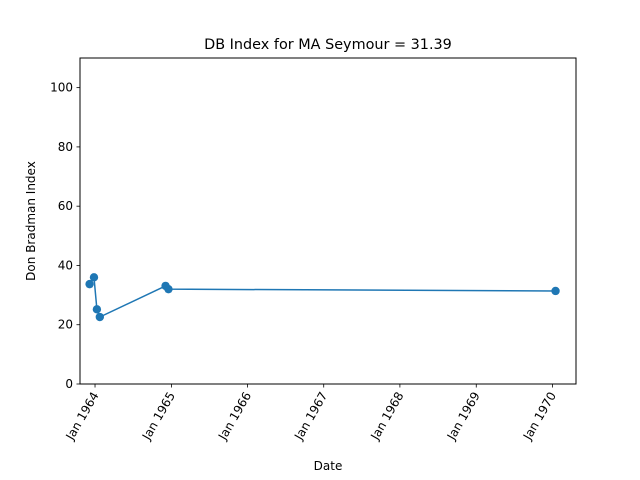 The width and height of the screenshot is (640, 480). What do you see at coordinates (65, 206) in the screenshot?
I see `y-tick-label: 60` at bounding box center [65, 206].